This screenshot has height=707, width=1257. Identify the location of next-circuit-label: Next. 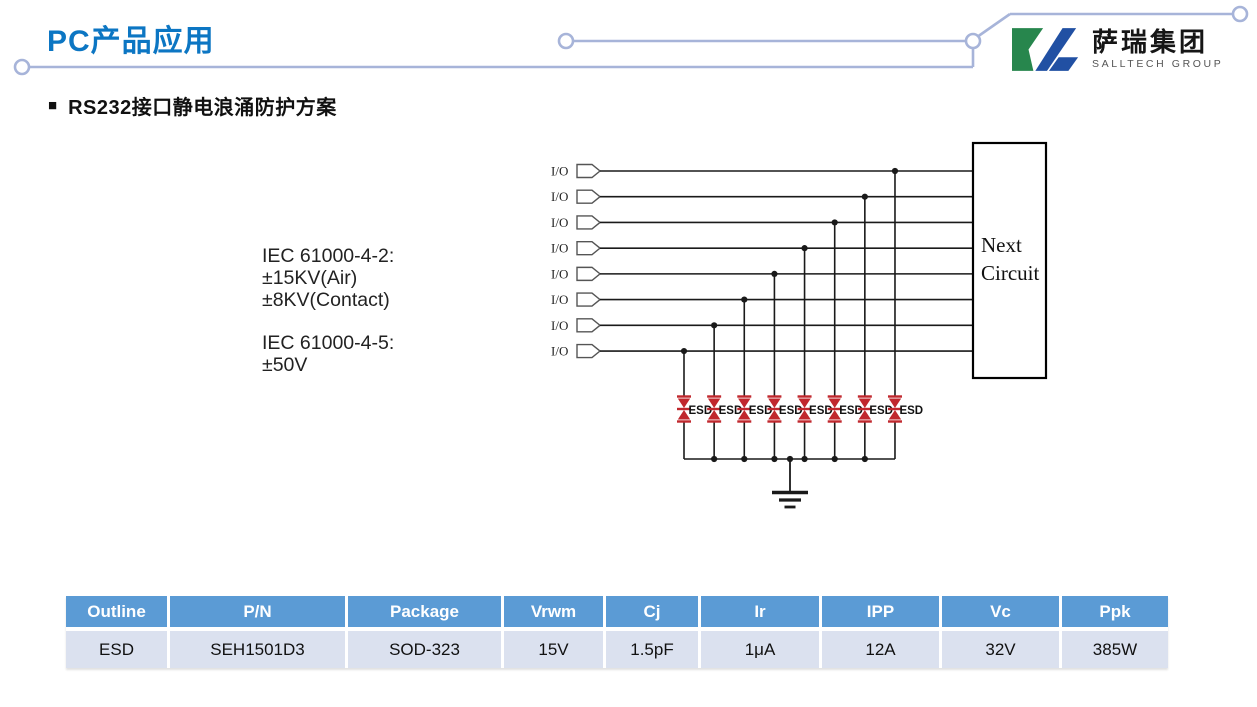
(1001, 245).